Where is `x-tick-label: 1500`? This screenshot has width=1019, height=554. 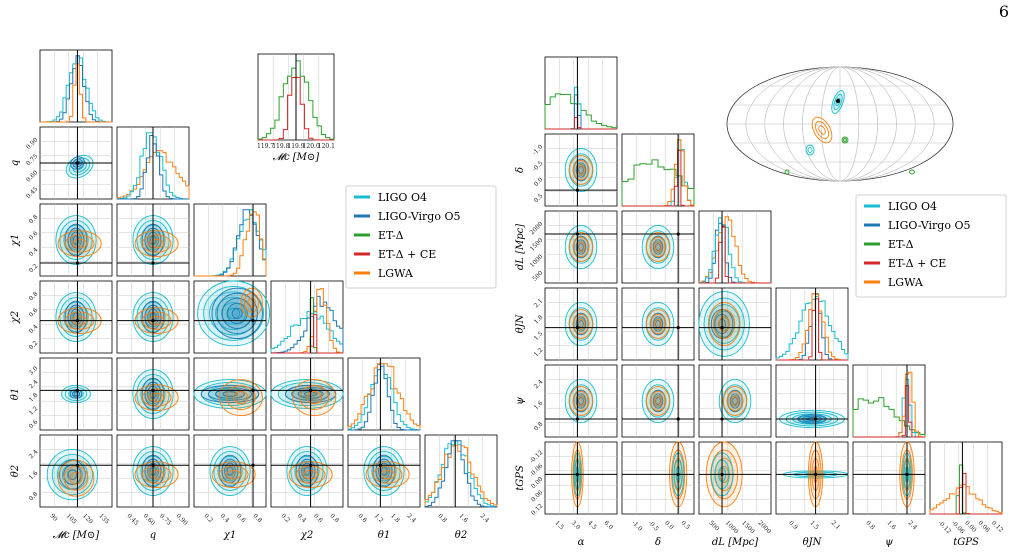
x-tick-label: 1500 is located at coordinates (748, 527).